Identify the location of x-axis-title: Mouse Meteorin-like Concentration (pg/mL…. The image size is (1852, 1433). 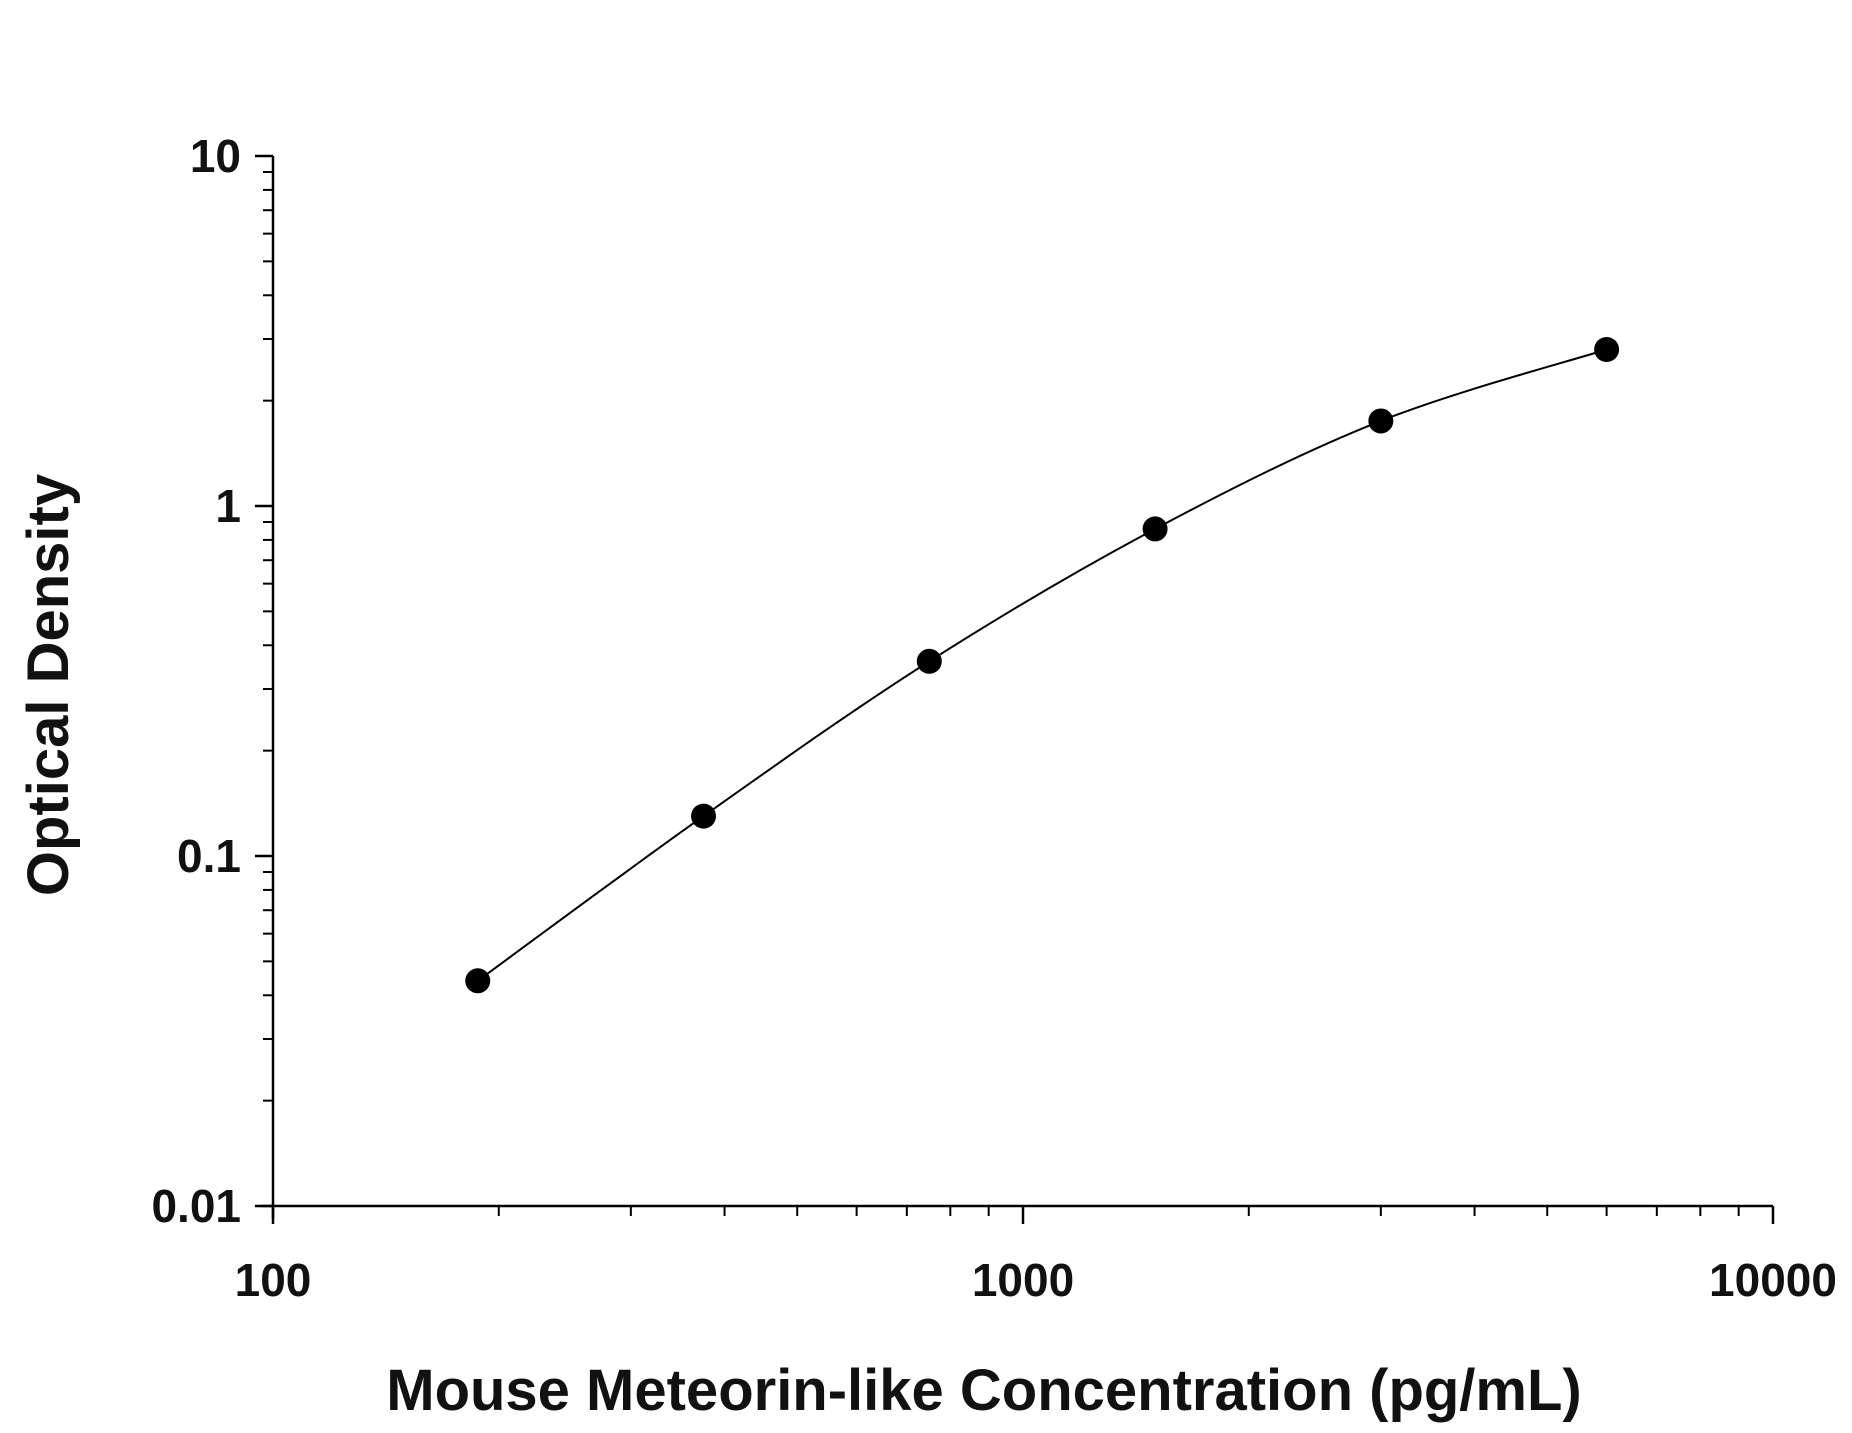
(984, 1390).